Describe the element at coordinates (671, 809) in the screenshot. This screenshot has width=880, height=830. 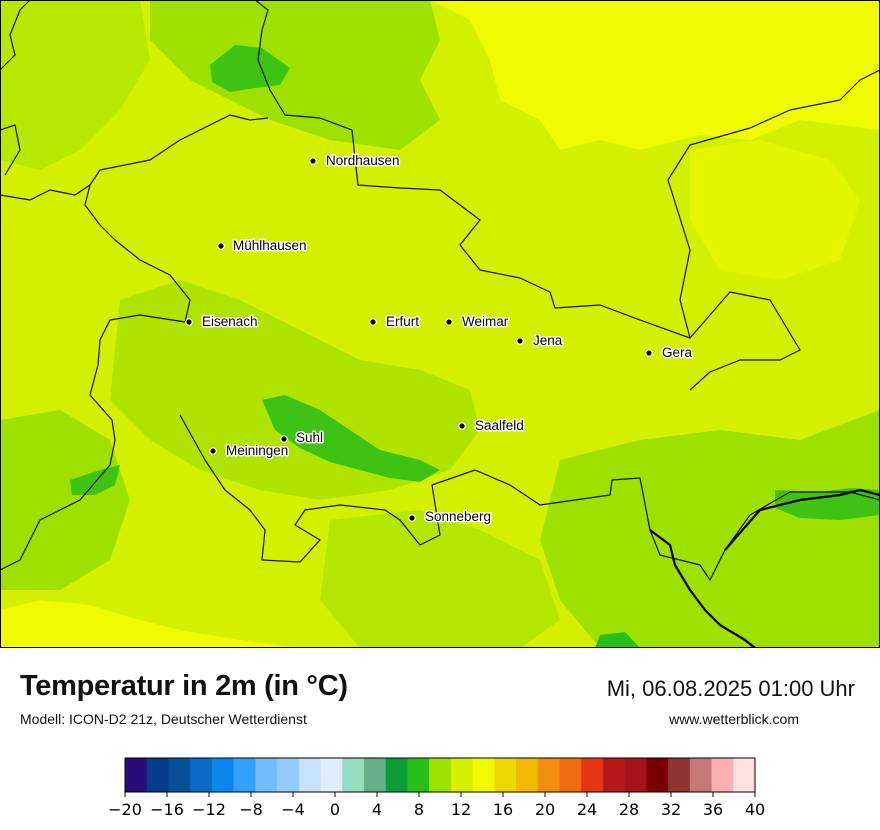
I see `legend-tick-label: 32` at that location.